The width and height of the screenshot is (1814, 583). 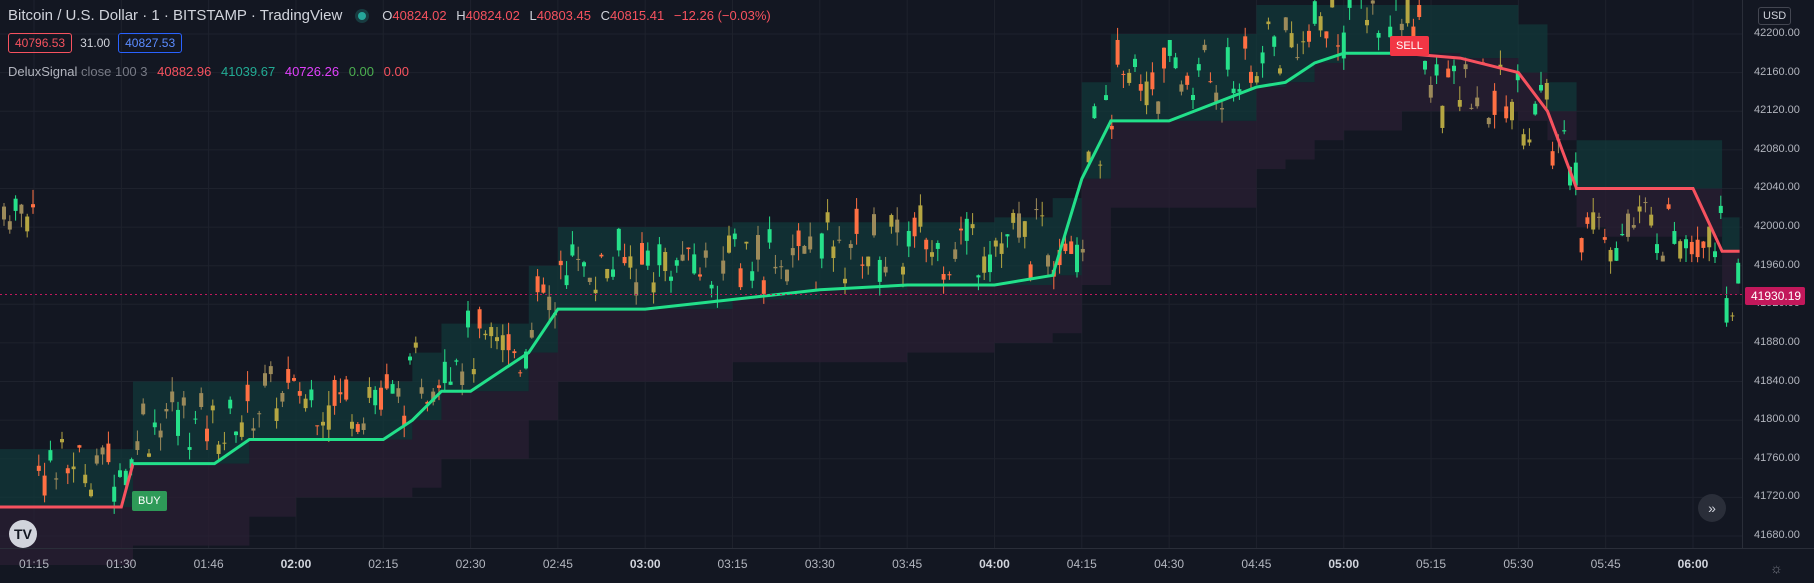 What do you see at coordinates (208, 564) in the screenshot?
I see `time-tick-label: 01:46` at bounding box center [208, 564].